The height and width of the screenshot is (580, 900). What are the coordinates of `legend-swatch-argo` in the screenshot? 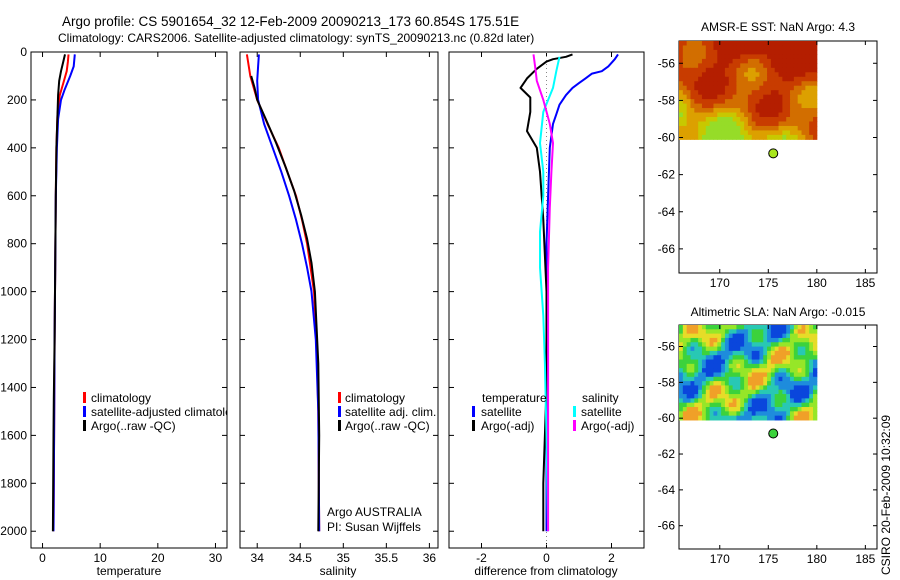 It's located at (84, 425).